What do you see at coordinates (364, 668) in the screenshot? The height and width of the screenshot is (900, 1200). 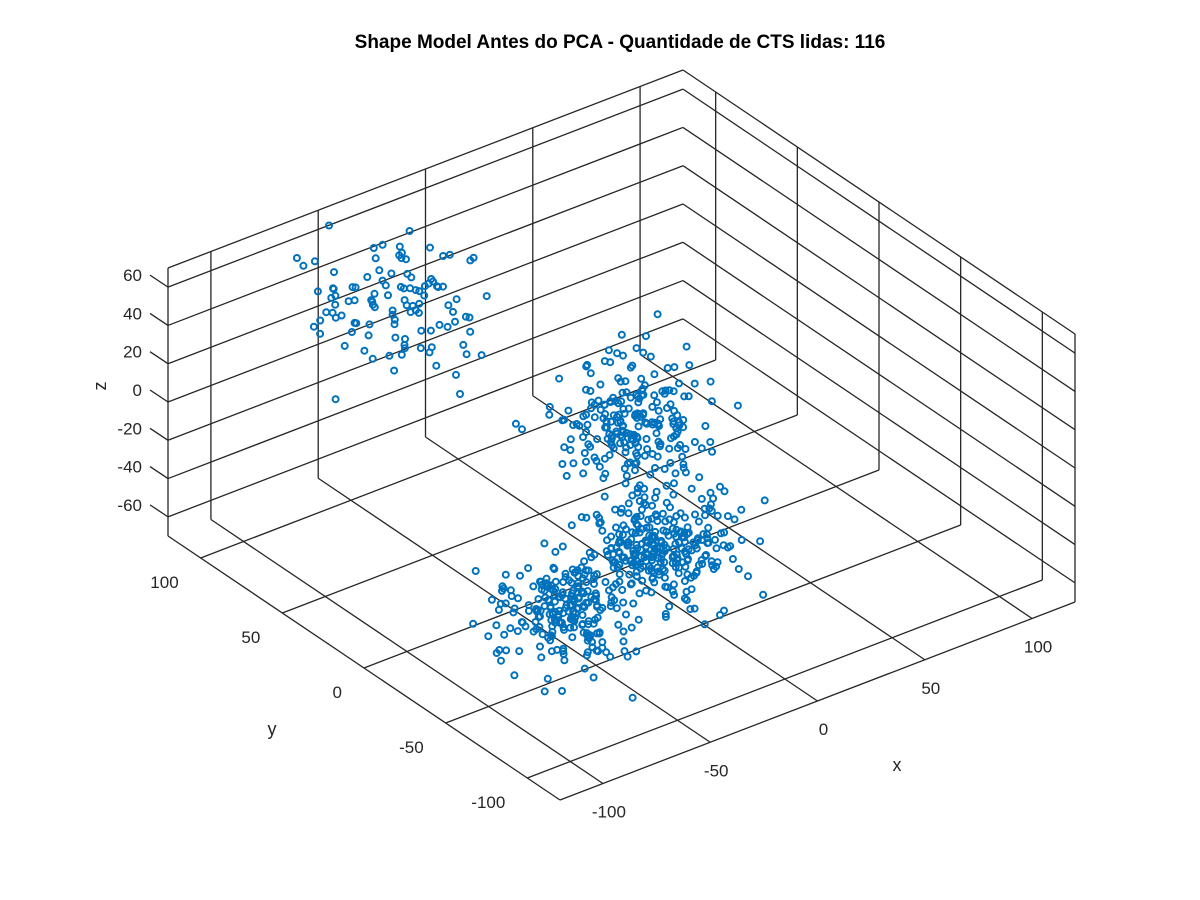 I see `axis-y-edge` at bounding box center [364, 668].